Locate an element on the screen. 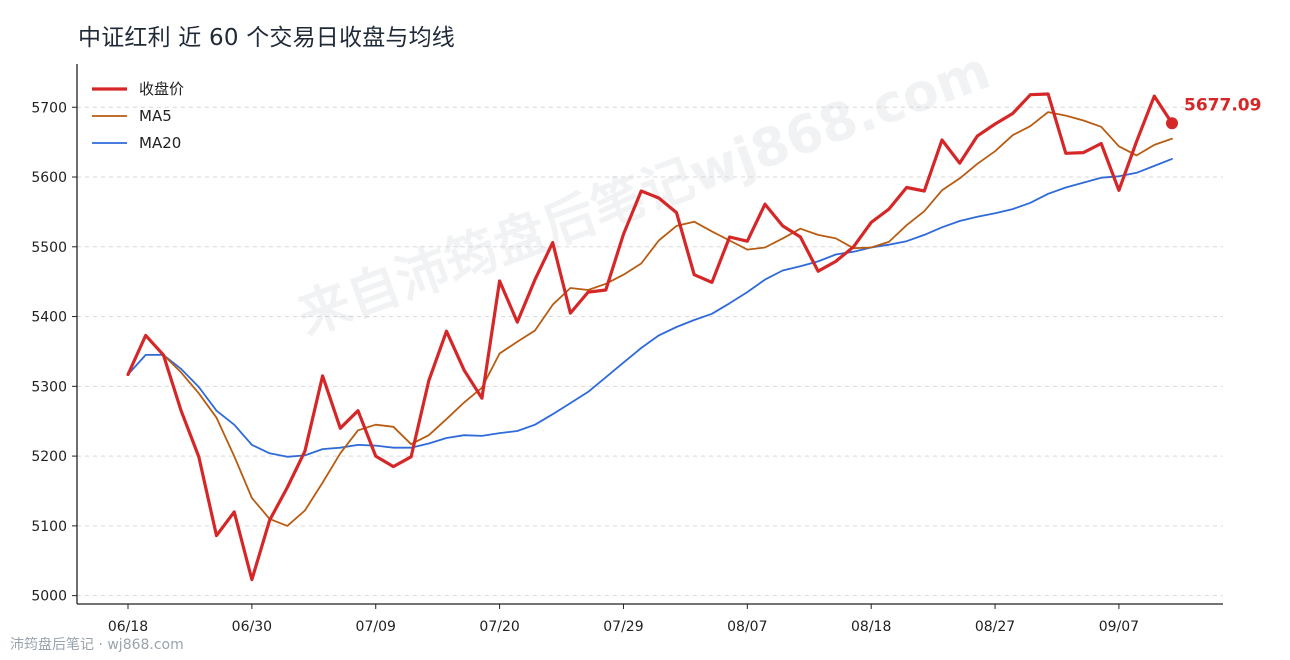  y-tick-label: 5000 is located at coordinates (49, 597).